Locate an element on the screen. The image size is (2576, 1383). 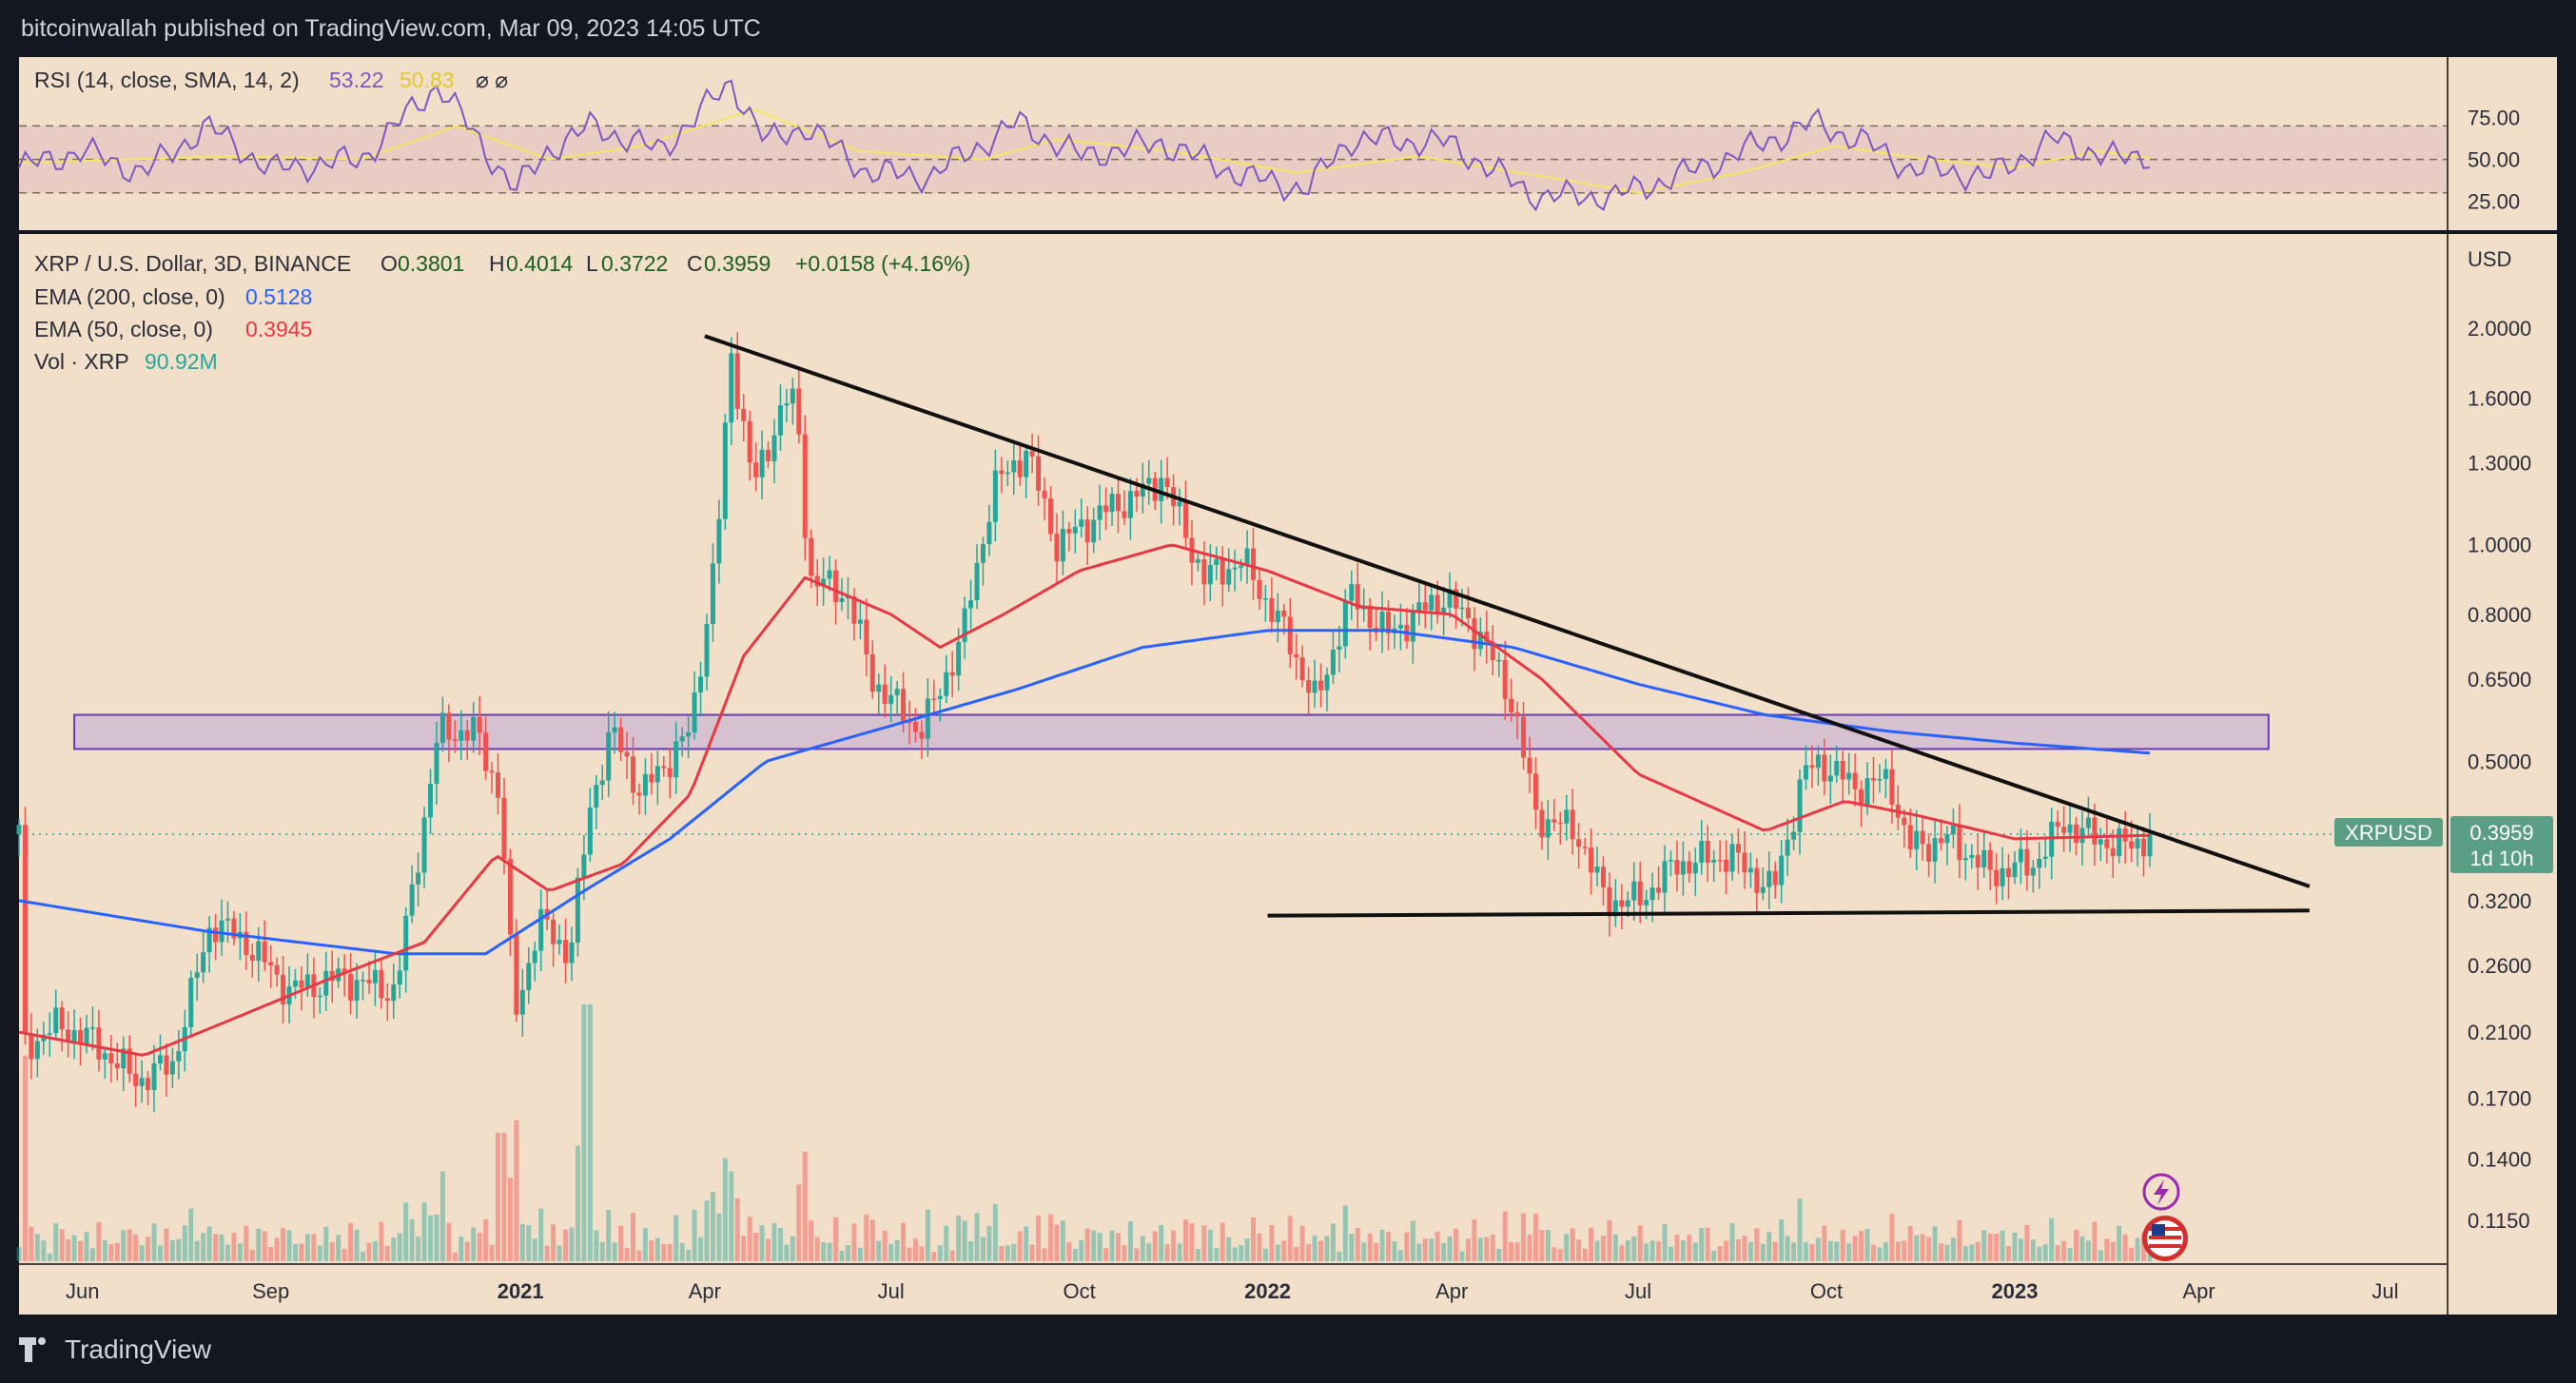
us-flag-event-icon is located at coordinates (2165, 1238).